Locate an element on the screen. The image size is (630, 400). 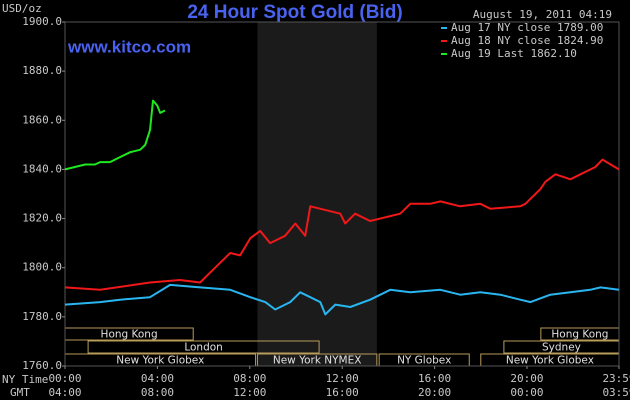
source: www.kitco.com is located at coordinates (129, 46).